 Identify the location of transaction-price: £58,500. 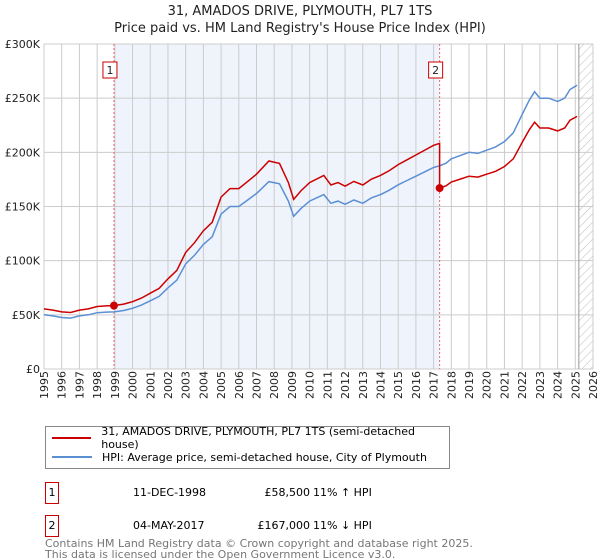
(287, 492).